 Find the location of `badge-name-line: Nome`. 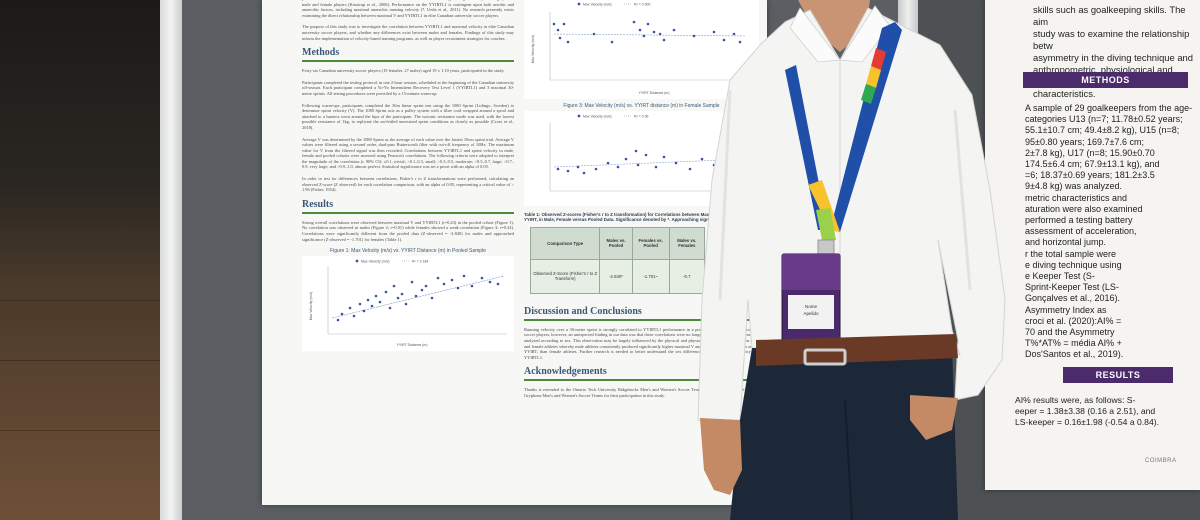

badge-name-line: Nome is located at coordinates (811, 306).